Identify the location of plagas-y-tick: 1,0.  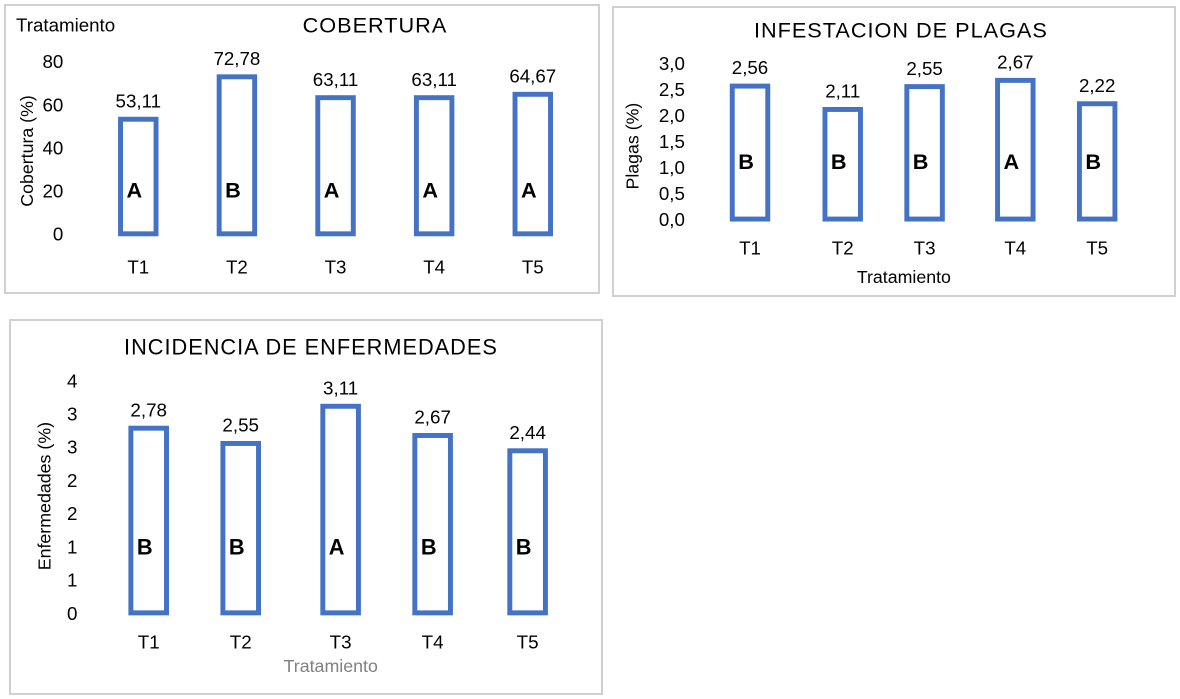
(672, 167).